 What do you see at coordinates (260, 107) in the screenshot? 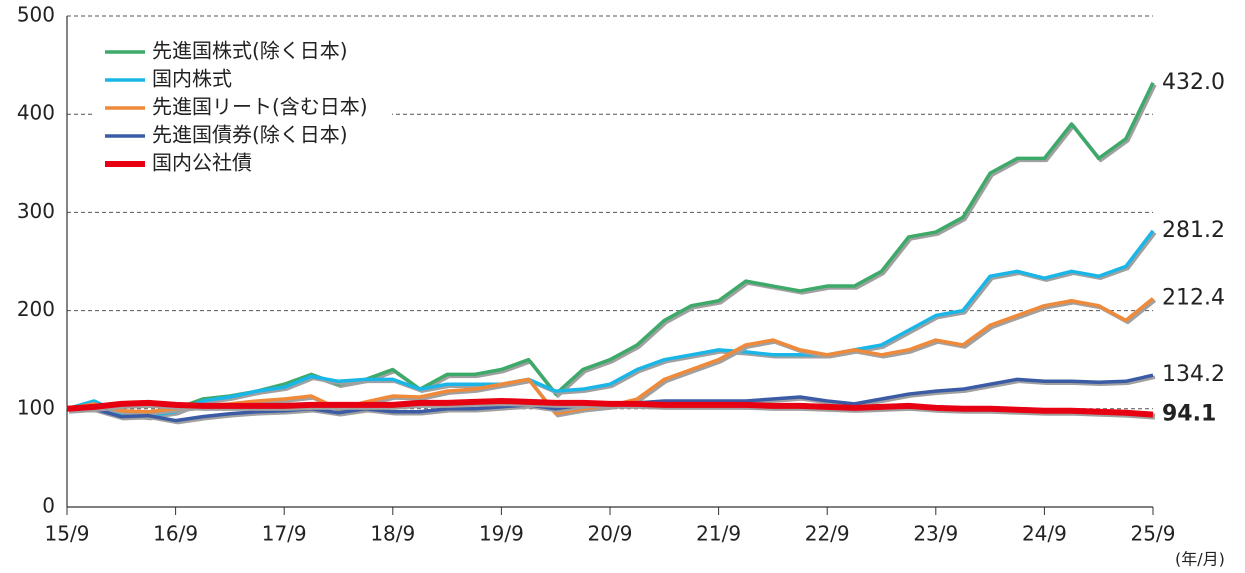
I see `legend-label: 先進国リート(含む日本)` at bounding box center [260, 107].